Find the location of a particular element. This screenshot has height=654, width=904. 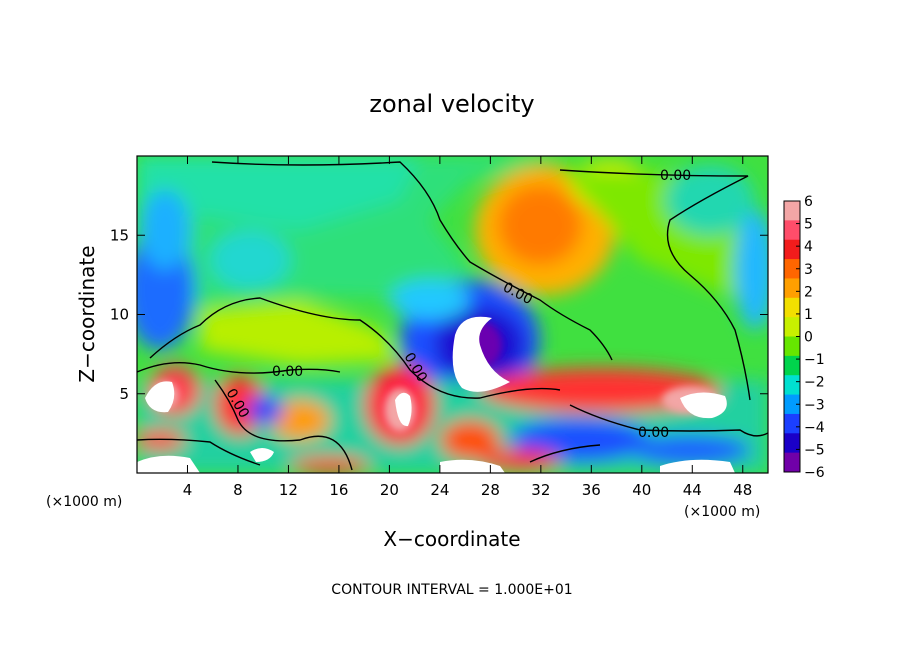

chart-title: zonal velocity is located at coordinates (451, 104).